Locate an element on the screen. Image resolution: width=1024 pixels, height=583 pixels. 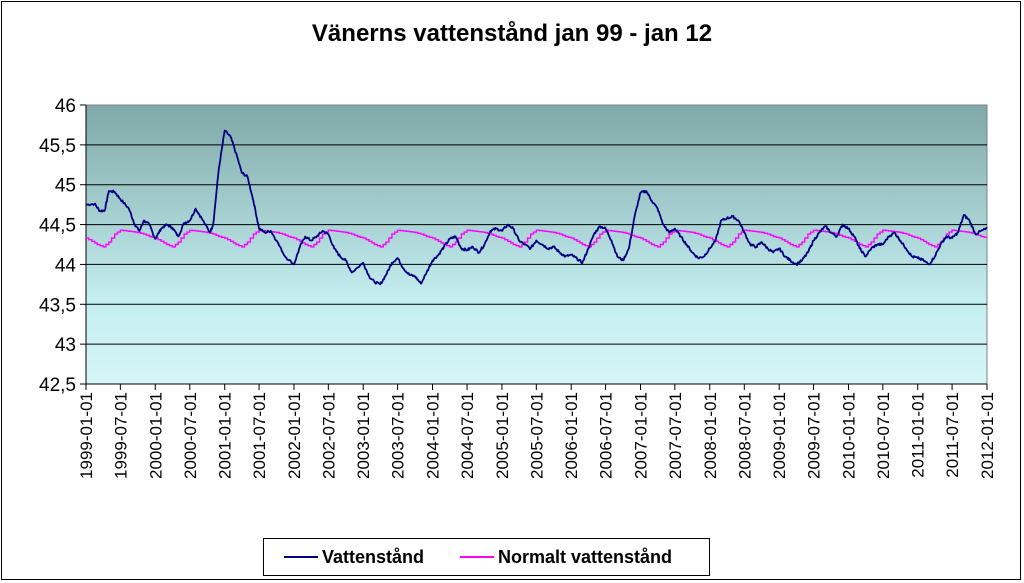
legend: Vattenstånd Normalt vattenstånd is located at coordinates (486, 557).